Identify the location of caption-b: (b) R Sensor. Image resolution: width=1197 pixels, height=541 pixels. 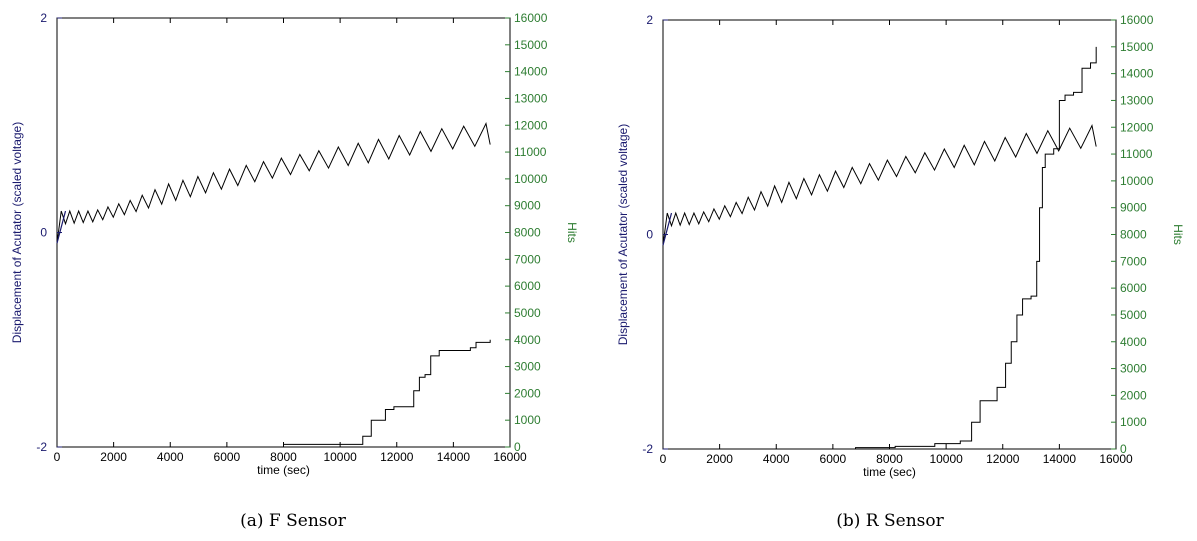
(890, 521).